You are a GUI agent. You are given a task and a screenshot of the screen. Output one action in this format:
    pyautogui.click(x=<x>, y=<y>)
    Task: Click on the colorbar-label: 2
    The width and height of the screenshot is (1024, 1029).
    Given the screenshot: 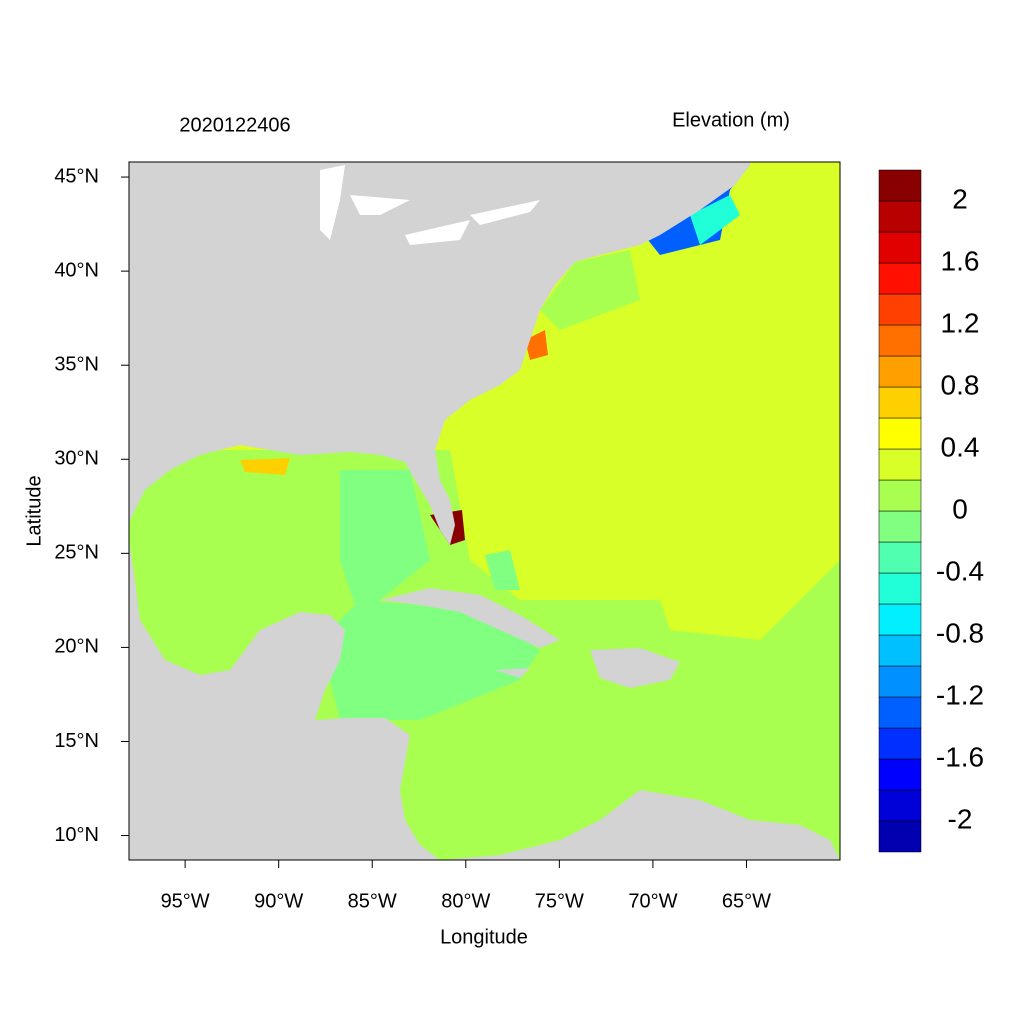 What is the action you would take?
    pyautogui.click(x=960, y=198)
    